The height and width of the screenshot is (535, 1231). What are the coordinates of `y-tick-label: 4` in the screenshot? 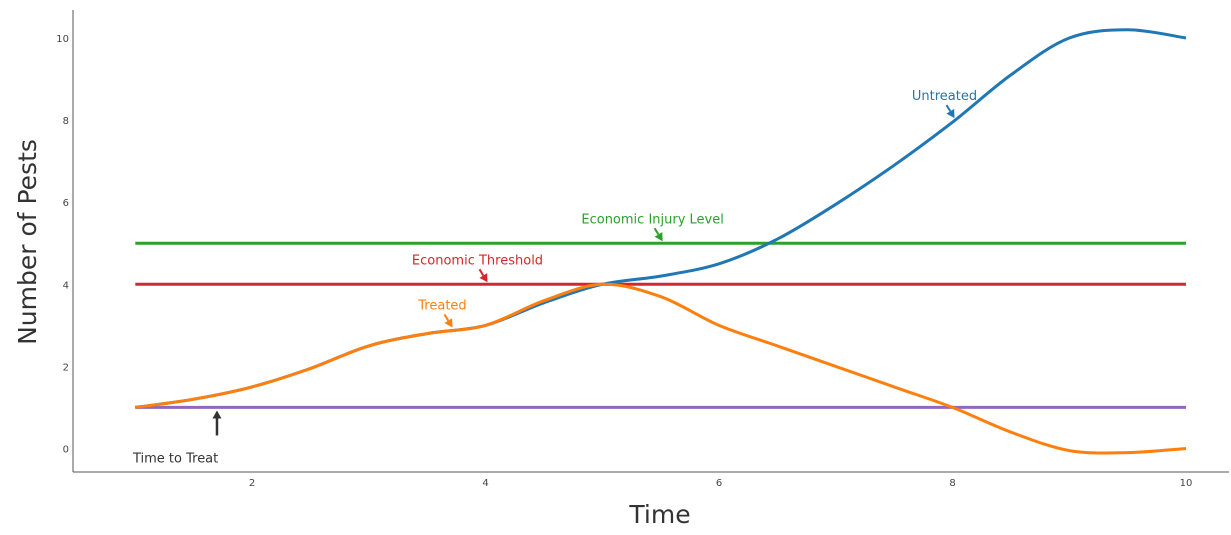 It's located at (66, 285).